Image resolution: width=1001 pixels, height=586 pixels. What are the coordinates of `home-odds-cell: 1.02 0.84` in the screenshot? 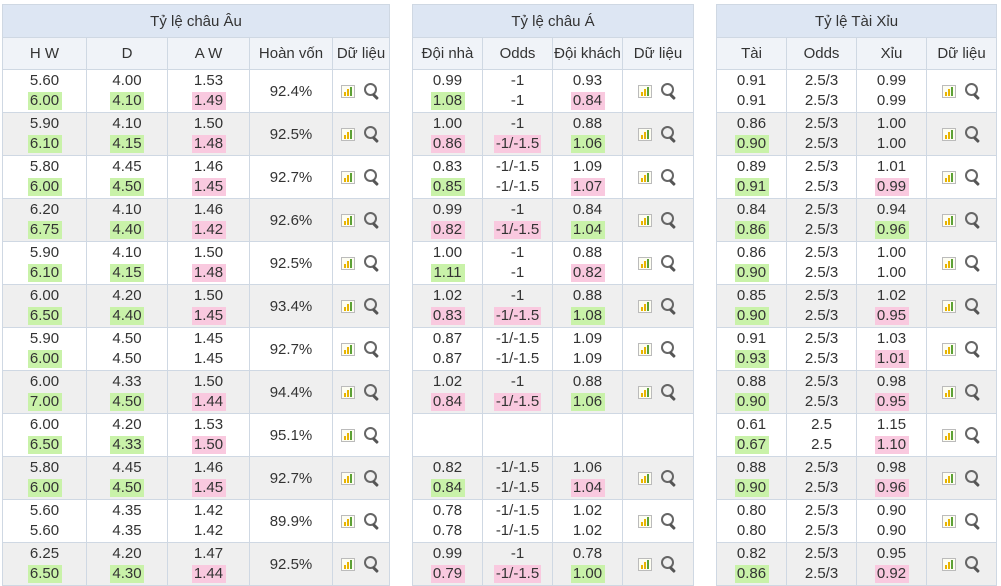 It's located at (447, 392).